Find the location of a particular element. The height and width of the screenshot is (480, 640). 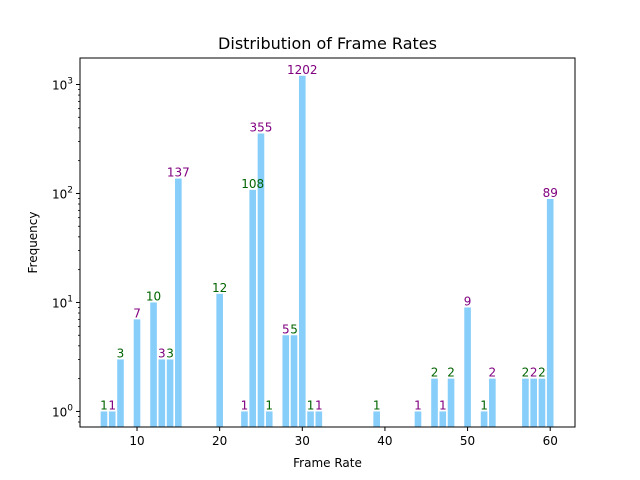

data-label: 12 is located at coordinates (219, 288).